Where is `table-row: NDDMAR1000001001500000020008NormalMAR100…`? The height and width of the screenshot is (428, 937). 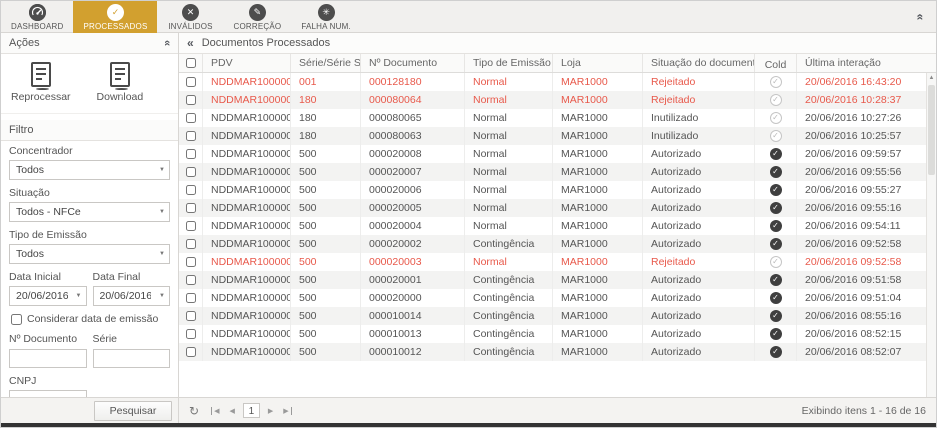
table-row: NDDMAR1000001001500000020008NormalMAR100… is located at coordinates (552, 154).